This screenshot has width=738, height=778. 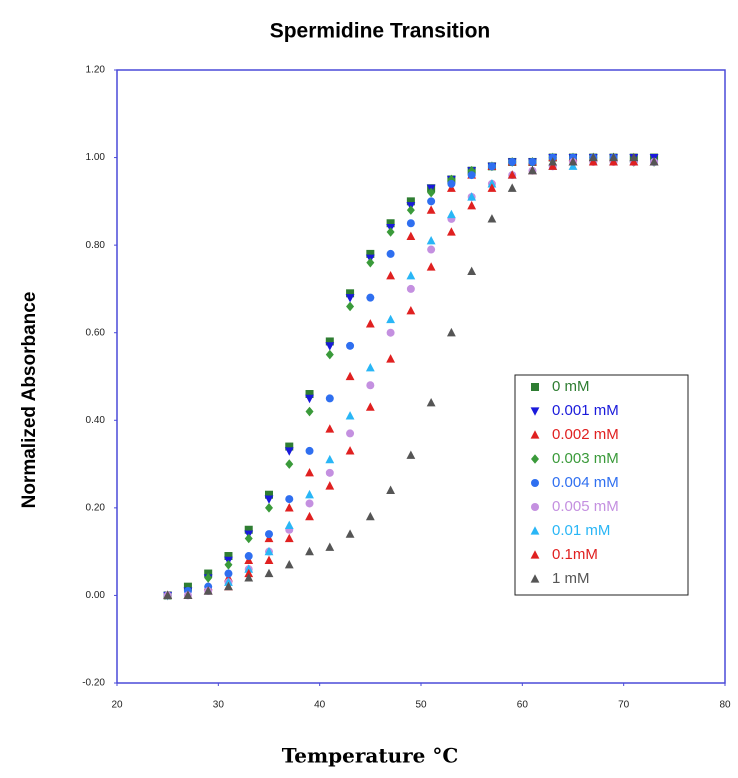 What do you see at coordinates (96, 245) in the screenshot?
I see `y-tick-label: 0.80` at bounding box center [96, 245].